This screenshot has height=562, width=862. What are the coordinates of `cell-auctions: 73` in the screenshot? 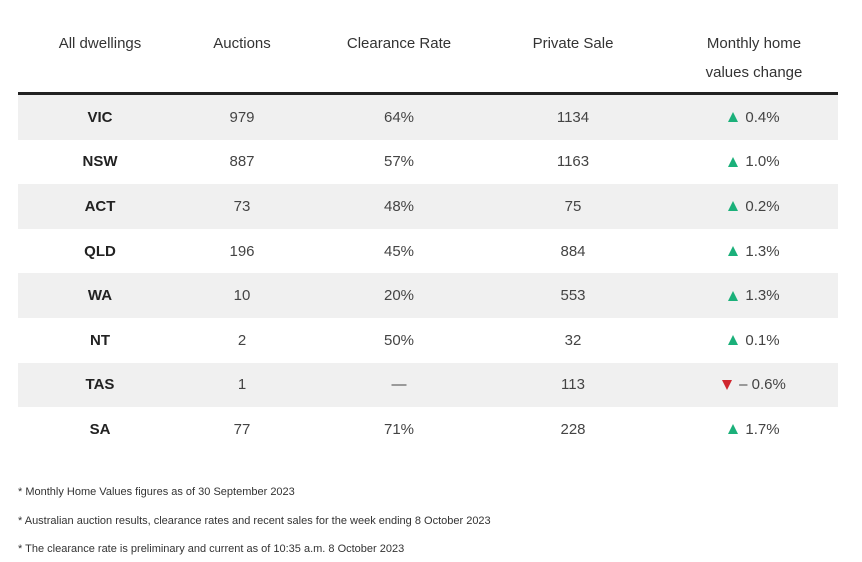 It's located at (242, 206).